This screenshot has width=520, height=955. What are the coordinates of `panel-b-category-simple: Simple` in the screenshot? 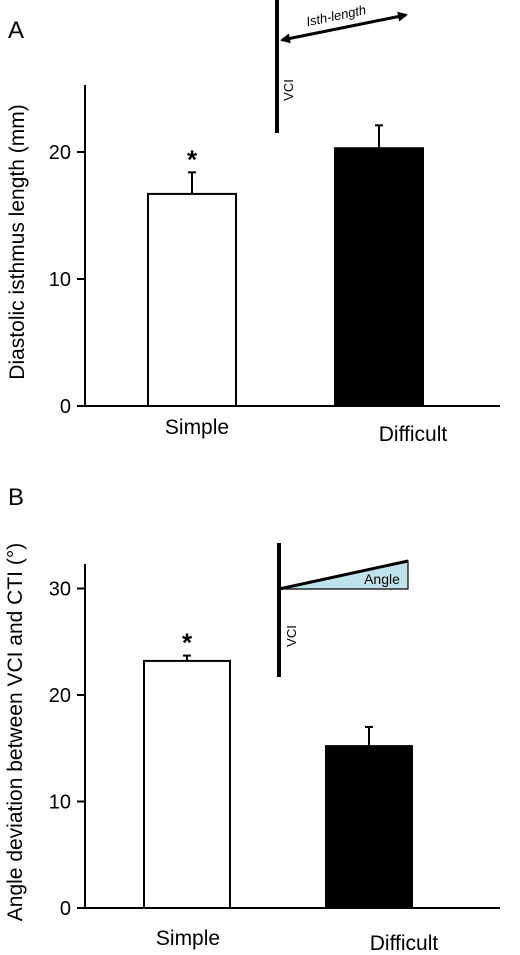 It's located at (188, 938).